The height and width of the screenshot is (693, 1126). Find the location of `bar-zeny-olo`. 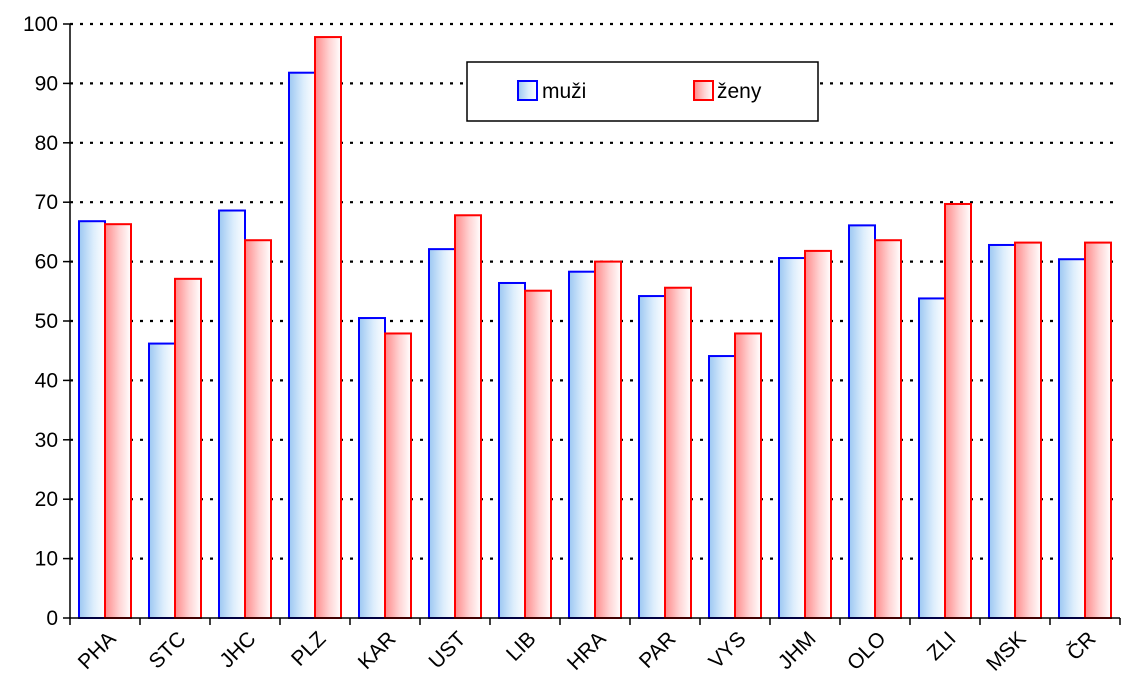

bar-zeny-olo is located at coordinates (888, 429).